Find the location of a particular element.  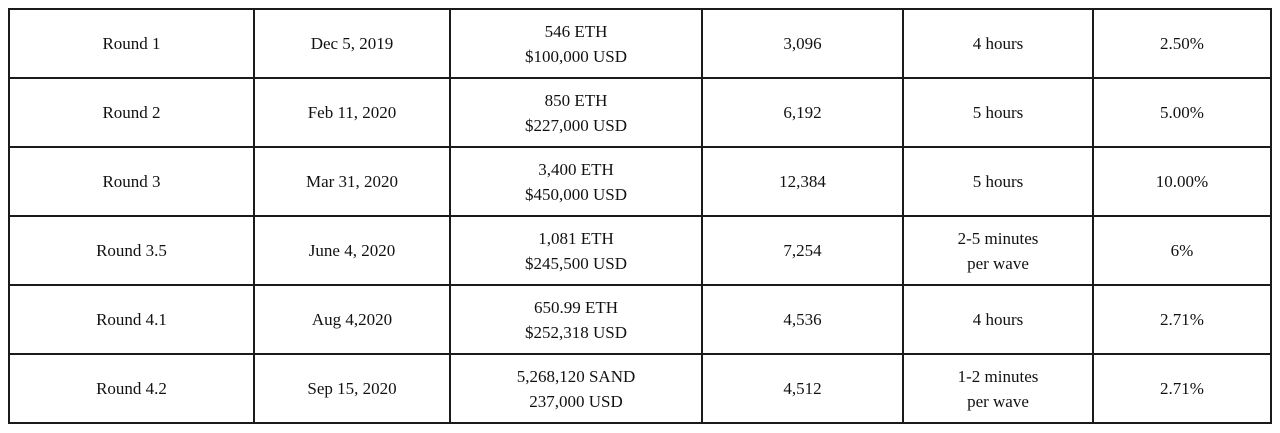

date-cell: Aug 4,2020 is located at coordinates (352, 319).